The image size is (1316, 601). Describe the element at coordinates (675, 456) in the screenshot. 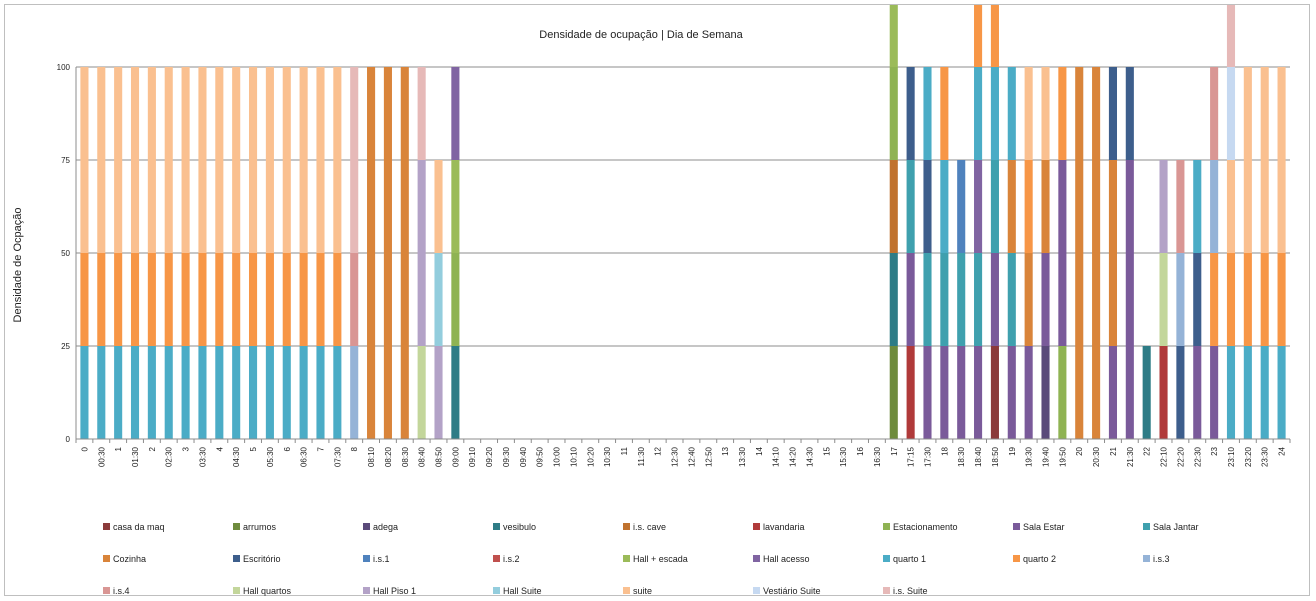

I see `x-tick-label: 12:30` at that location.